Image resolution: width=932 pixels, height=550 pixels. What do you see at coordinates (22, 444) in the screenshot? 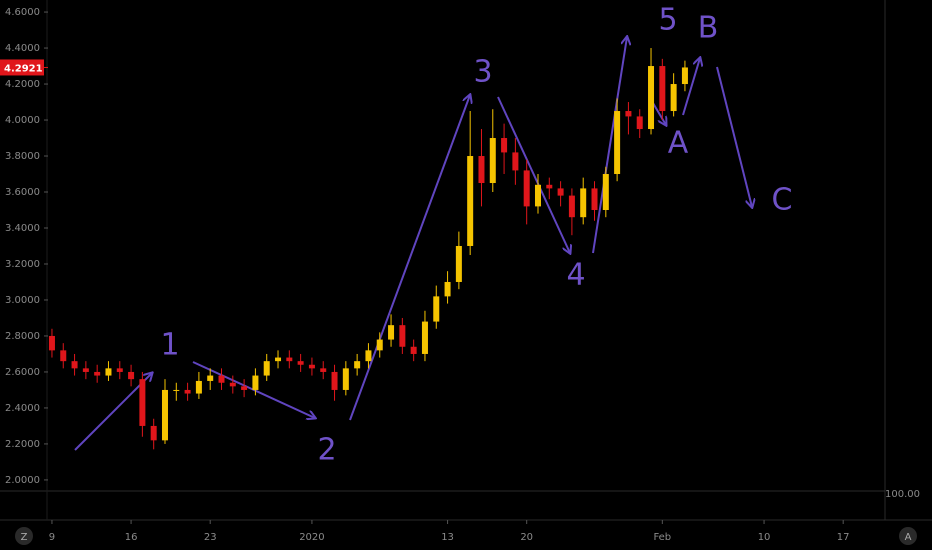
I see `y-tick-label: 2.2000` at bounding box center [22, 444].